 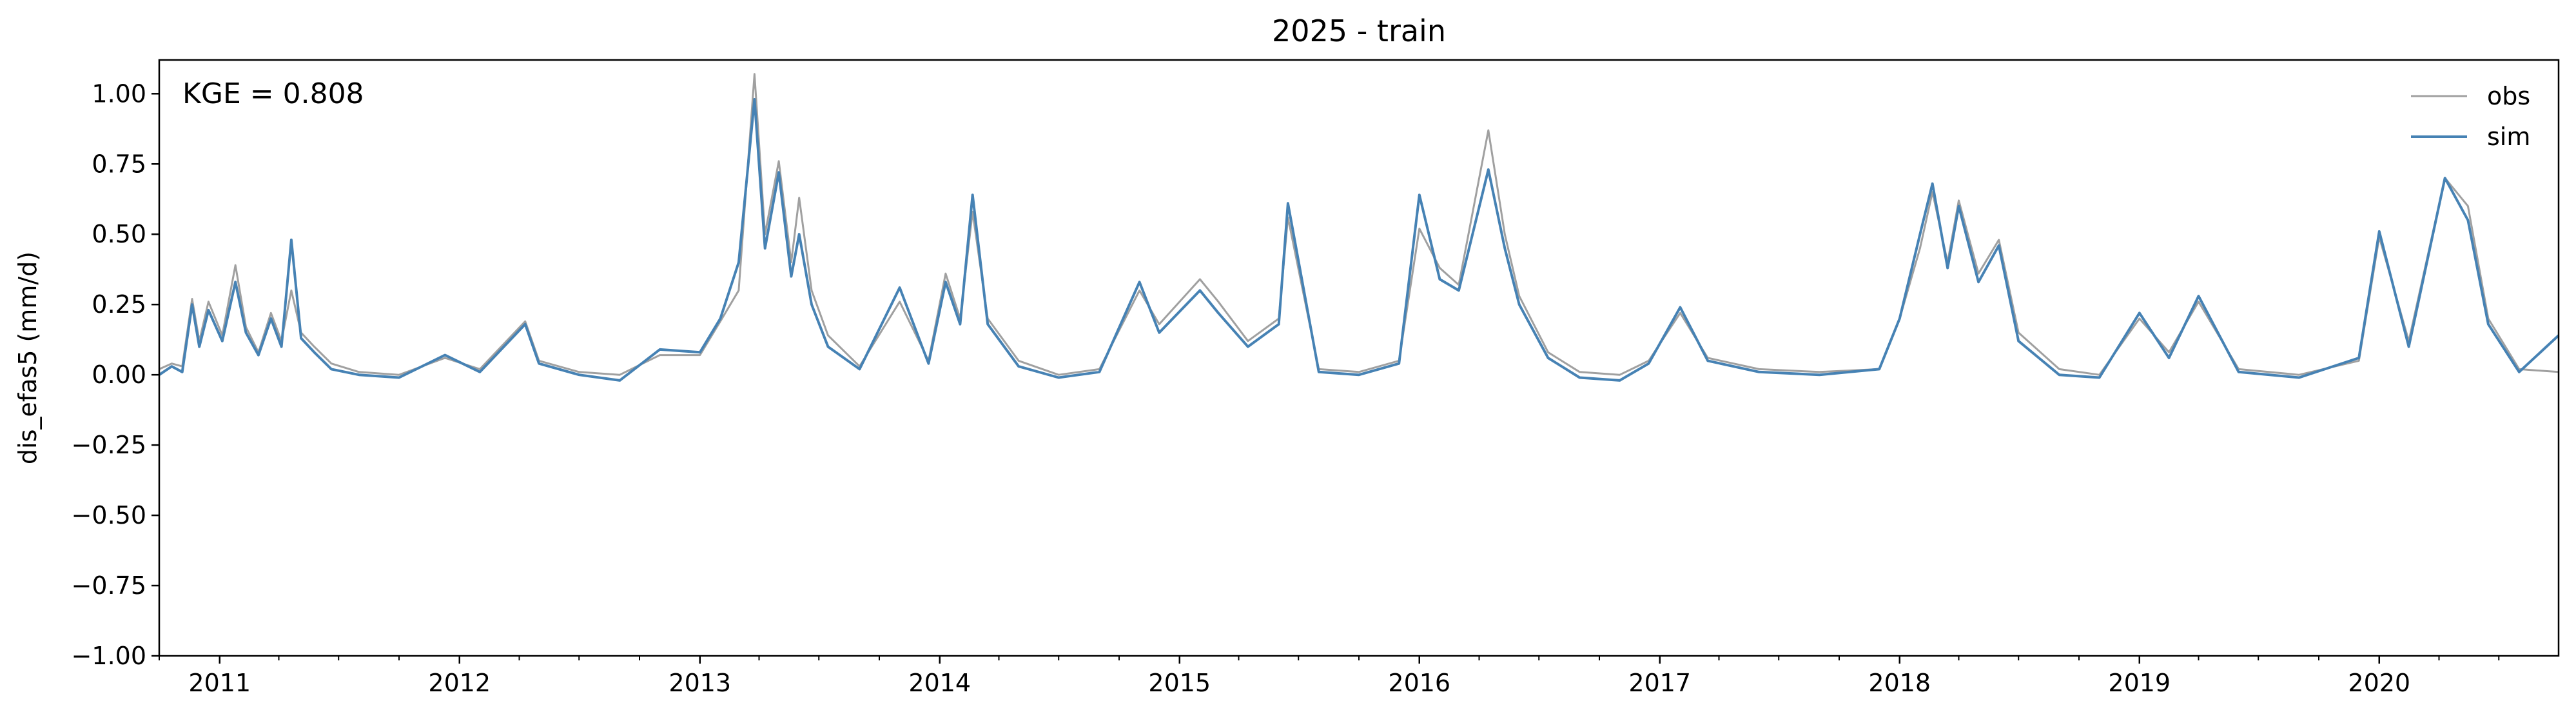 I want to click on x-tick-label: 2013, so click(x=699, y=683).